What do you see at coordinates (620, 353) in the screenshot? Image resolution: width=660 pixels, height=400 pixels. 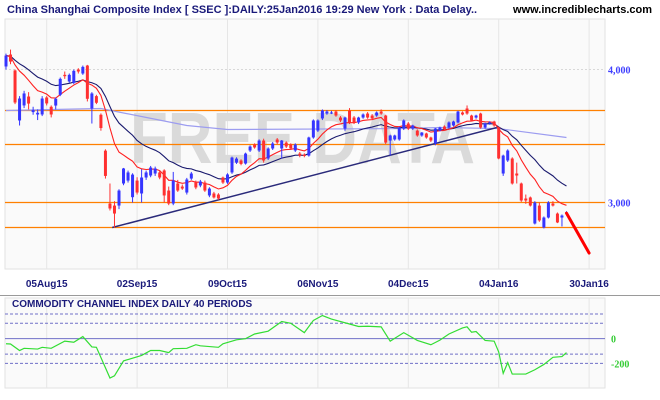 I see `cci-axis: 0 -200` at bounding box center [620, 353].